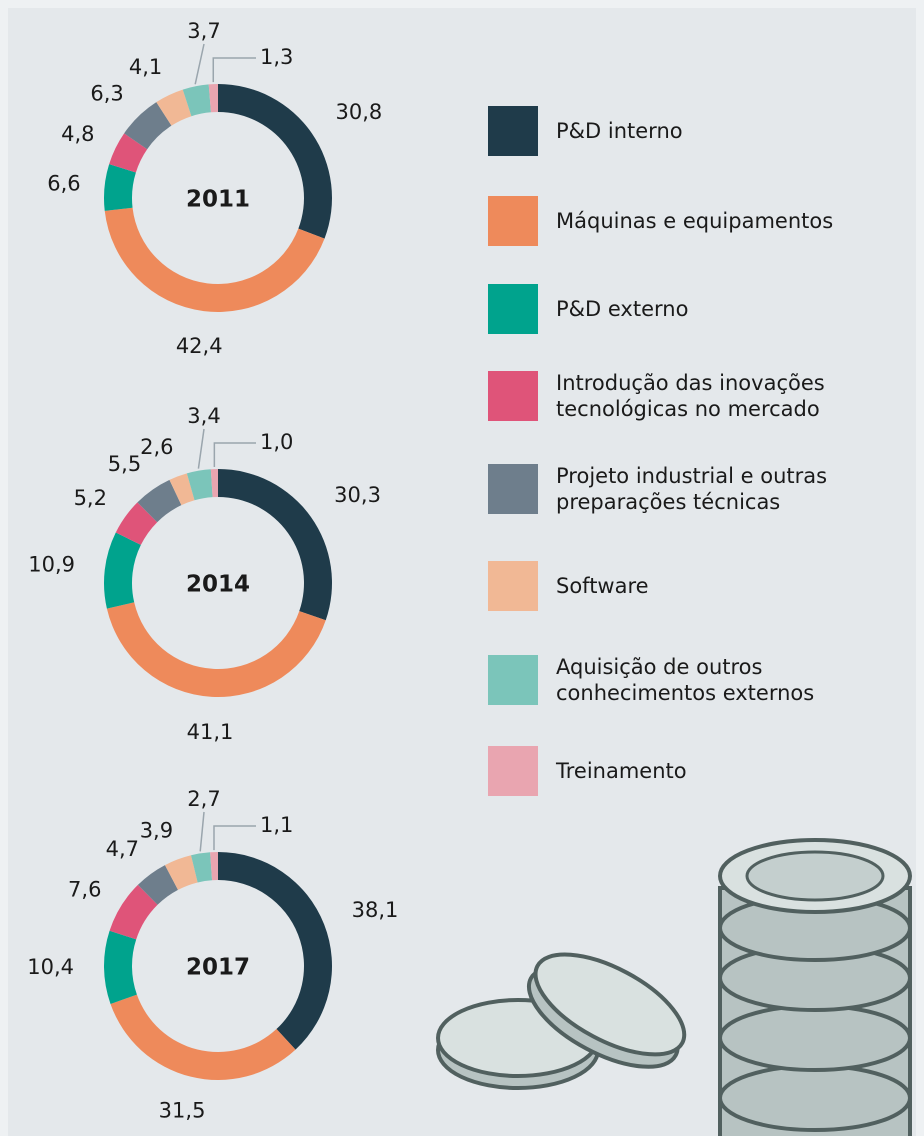 This screenshot has width=924, height=1136. I want to click on value-label: 2,6, so click(156, 447).